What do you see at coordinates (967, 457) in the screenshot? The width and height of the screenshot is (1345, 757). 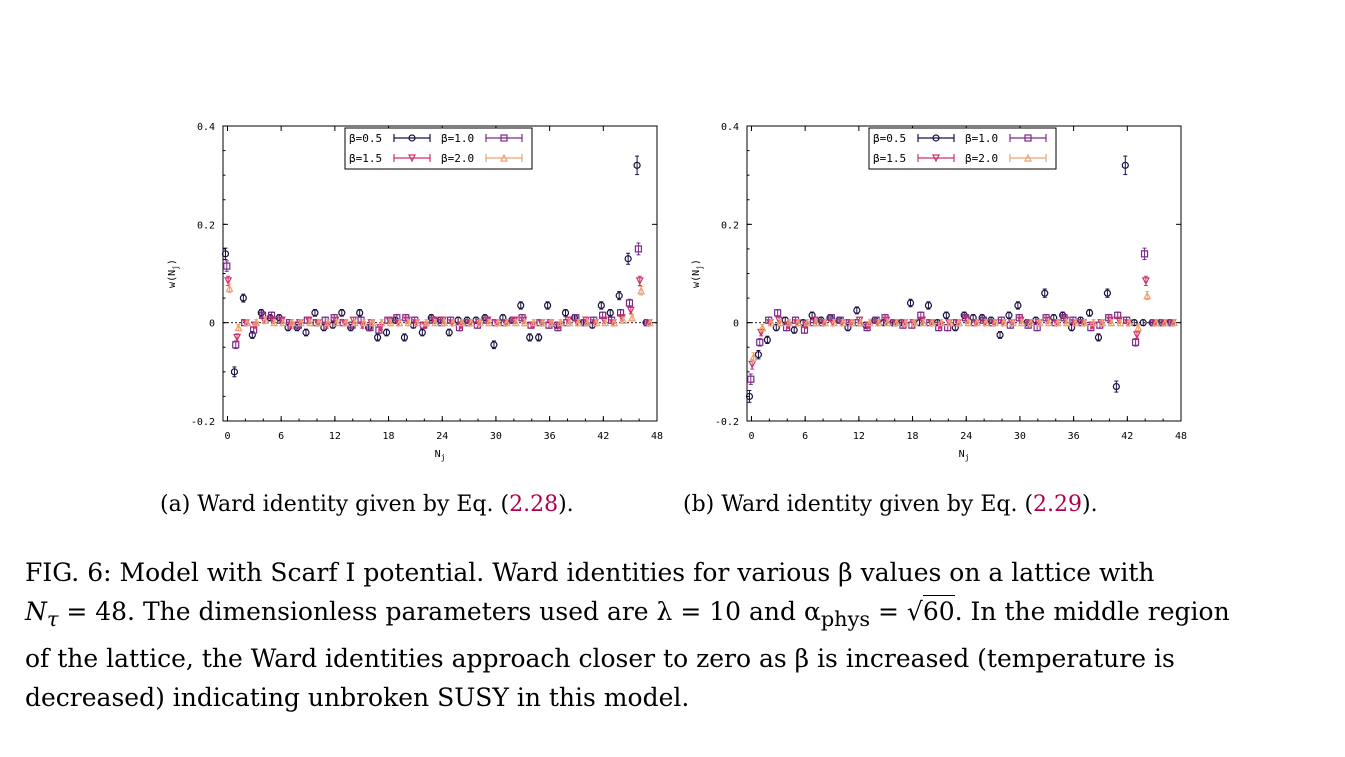 I see `x-axis-title-sub: j` at bounding box center [967, 457].